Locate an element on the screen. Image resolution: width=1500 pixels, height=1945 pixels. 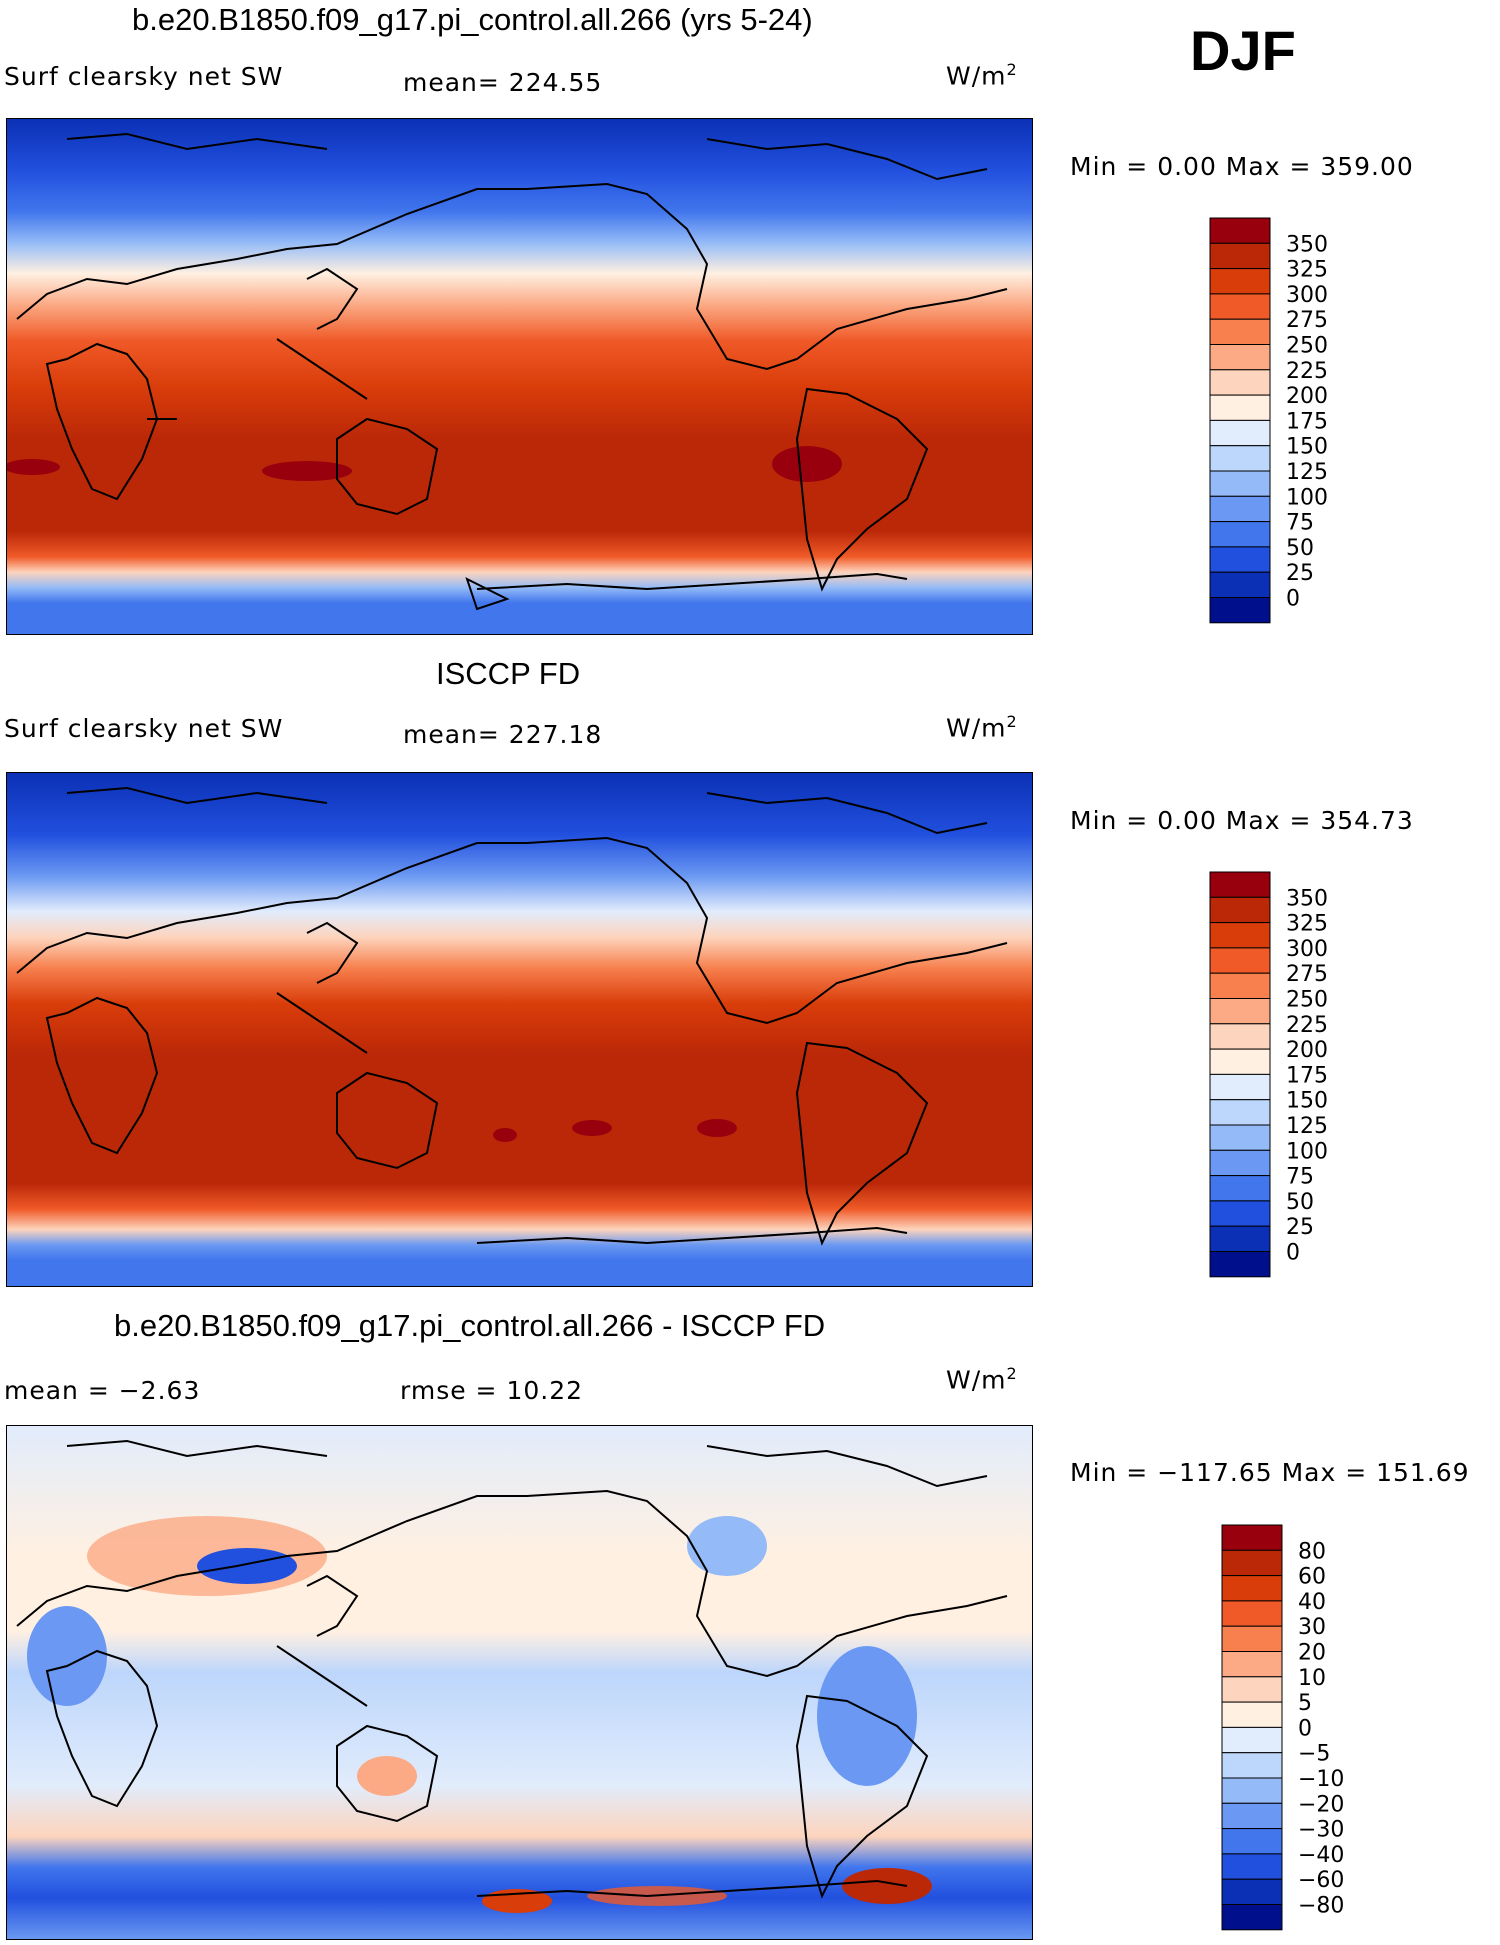
panel-3-mean-label: mean = −2.63 is located at coordinates (102, 1390).